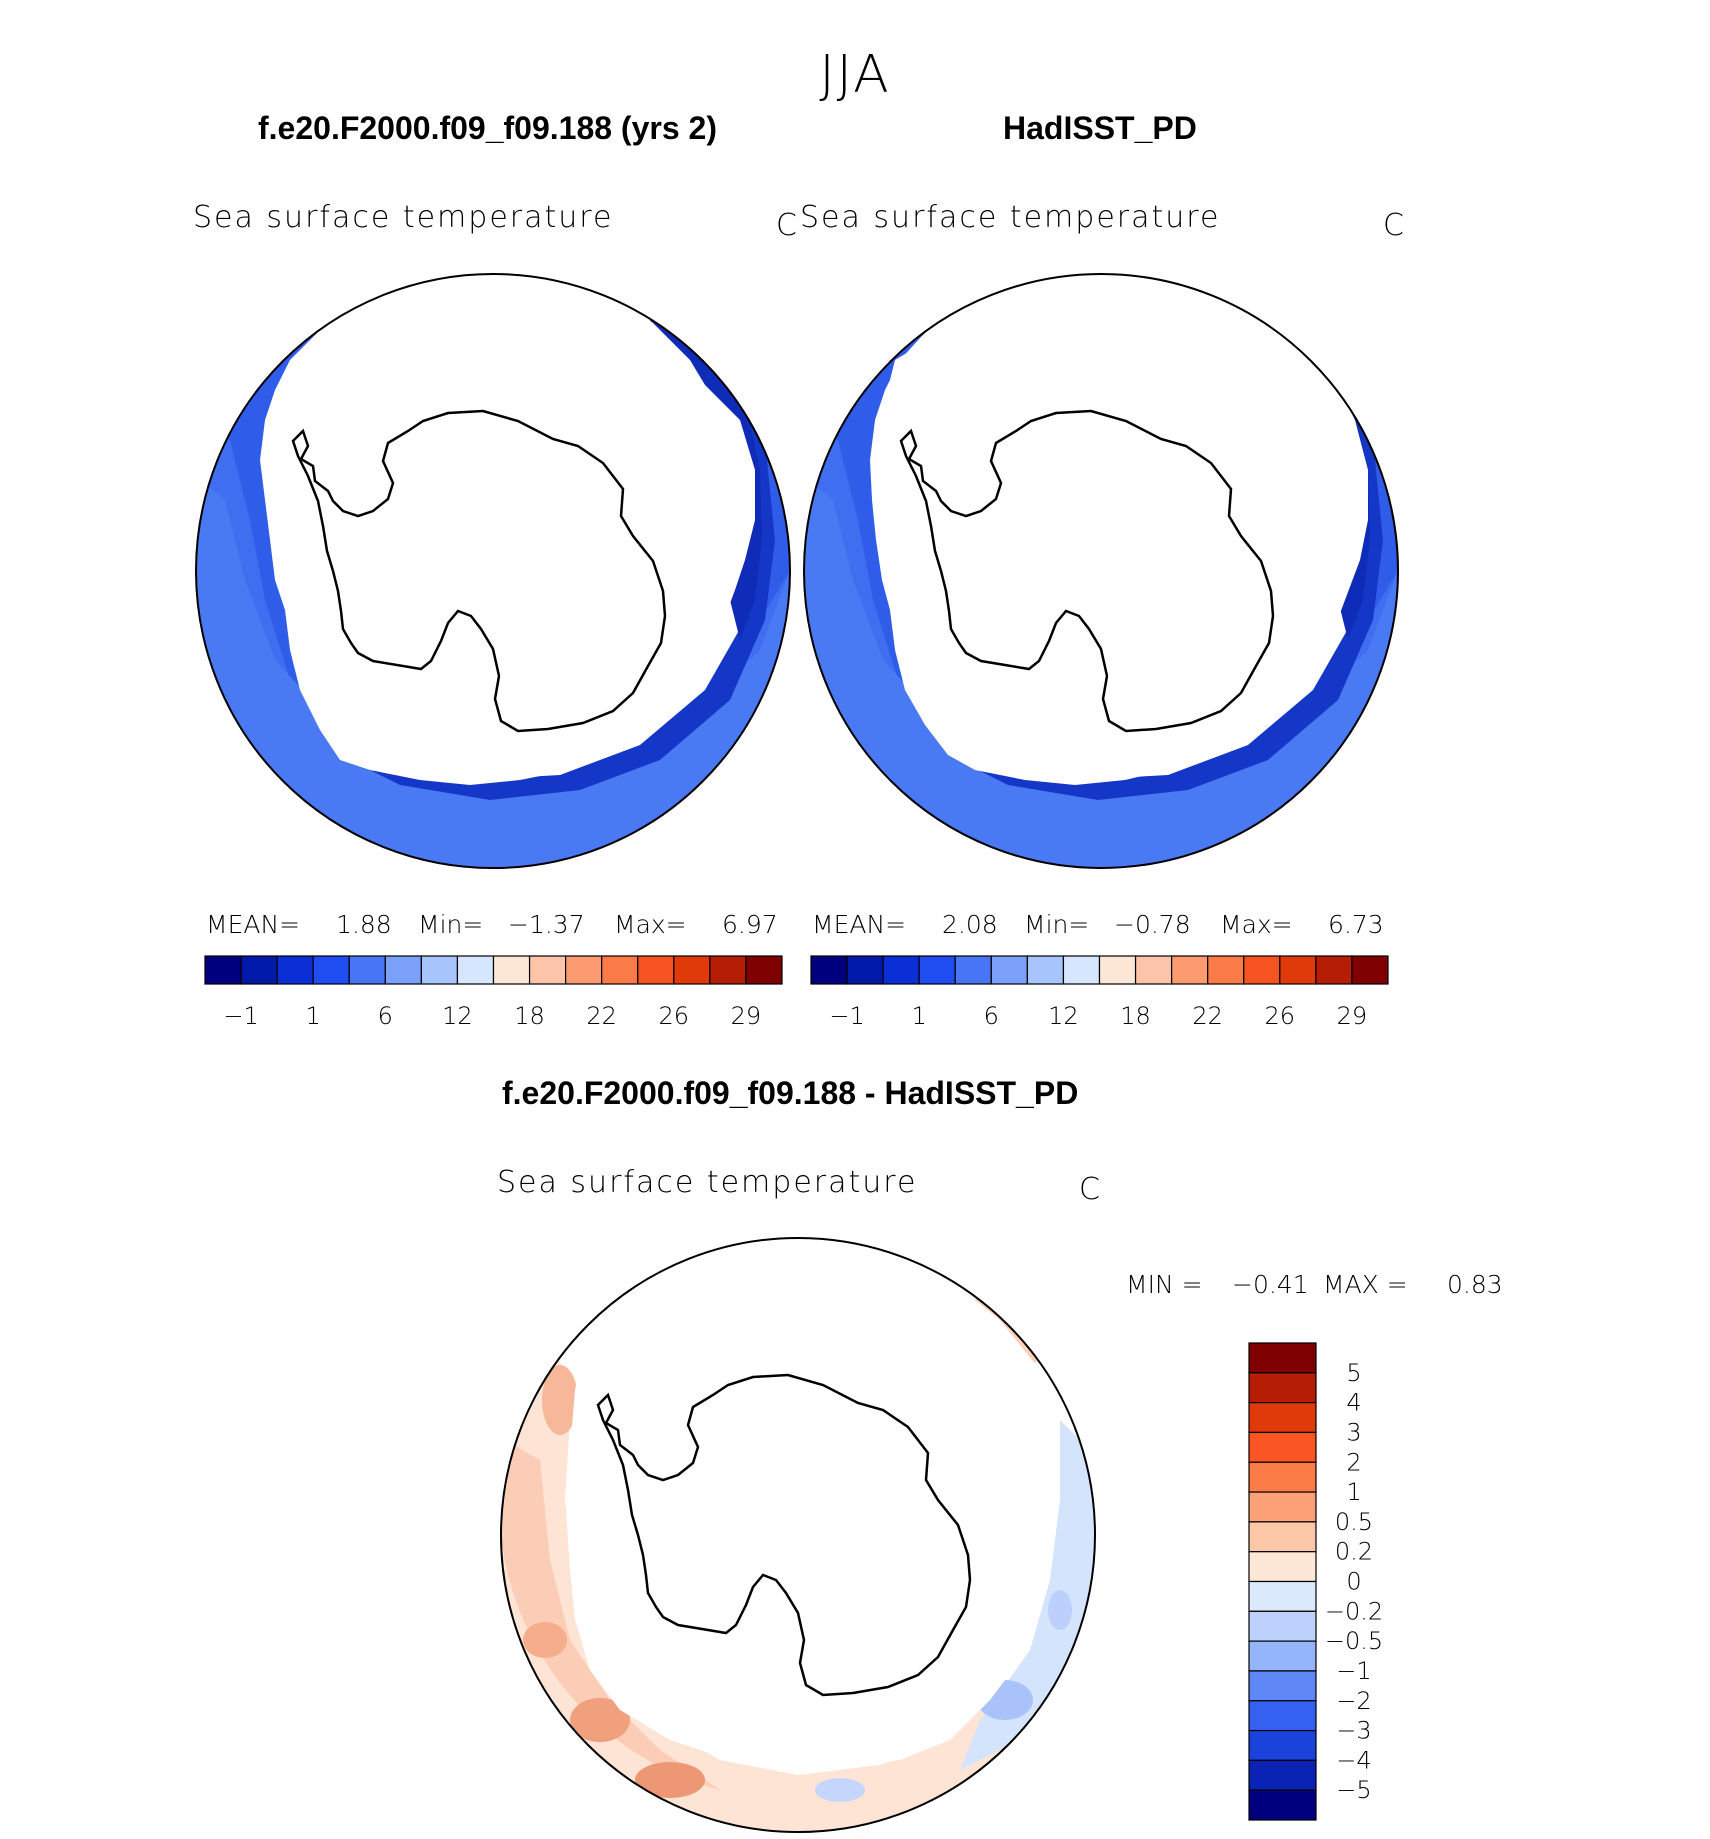  I want to click on diff-colorbar-tick-label: 3, so click(1353, 1432).